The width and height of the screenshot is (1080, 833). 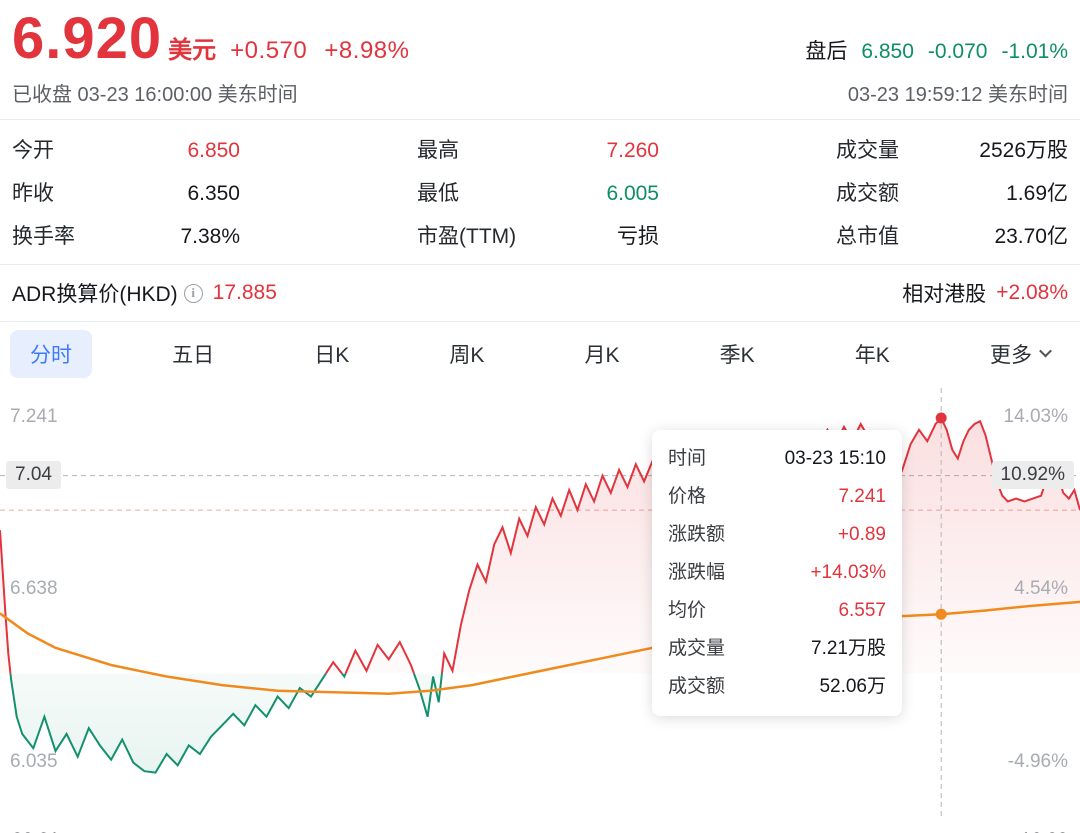 I want to click on x-axis-start-time: 09:31, so click(x=36, y=831).